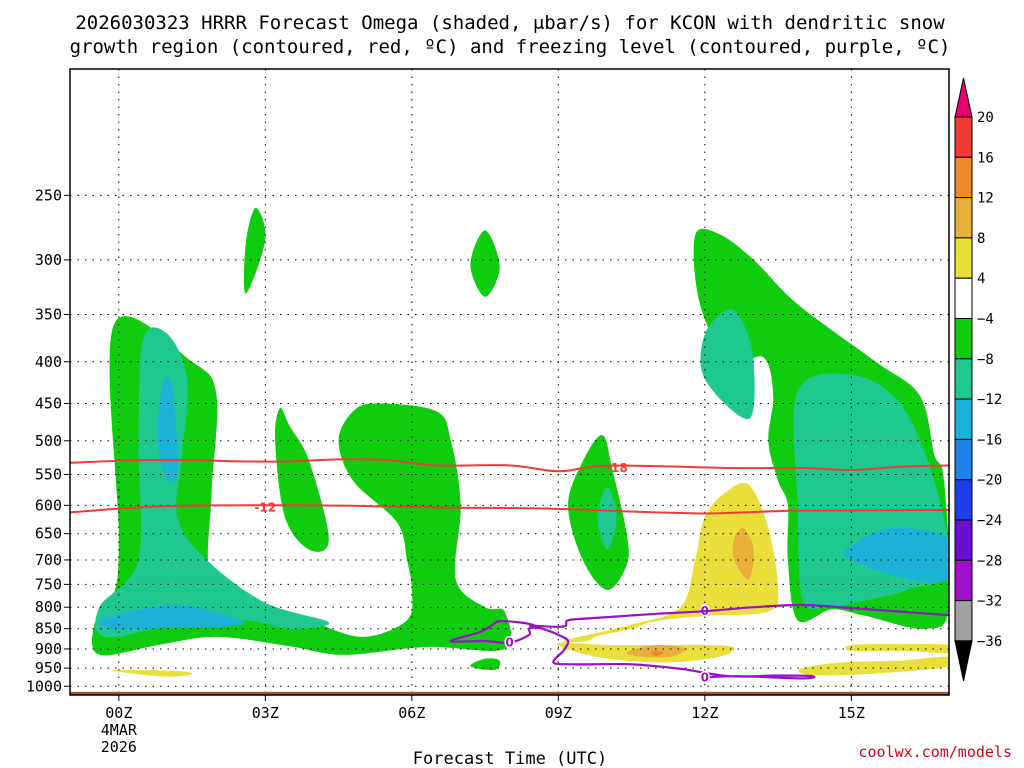 The image size is (1024, 768). I want to click on y-tick-label-250: 250, so click(48, 195).